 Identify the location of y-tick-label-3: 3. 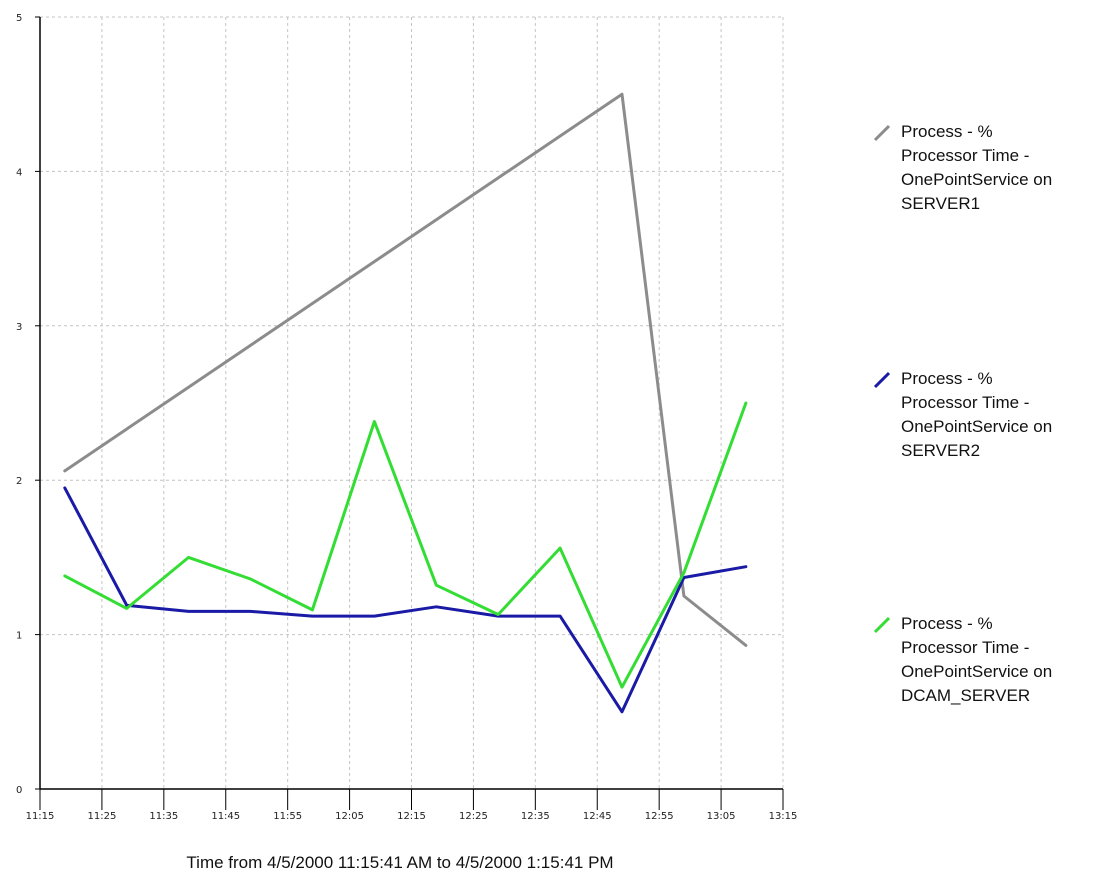
(19, 327).